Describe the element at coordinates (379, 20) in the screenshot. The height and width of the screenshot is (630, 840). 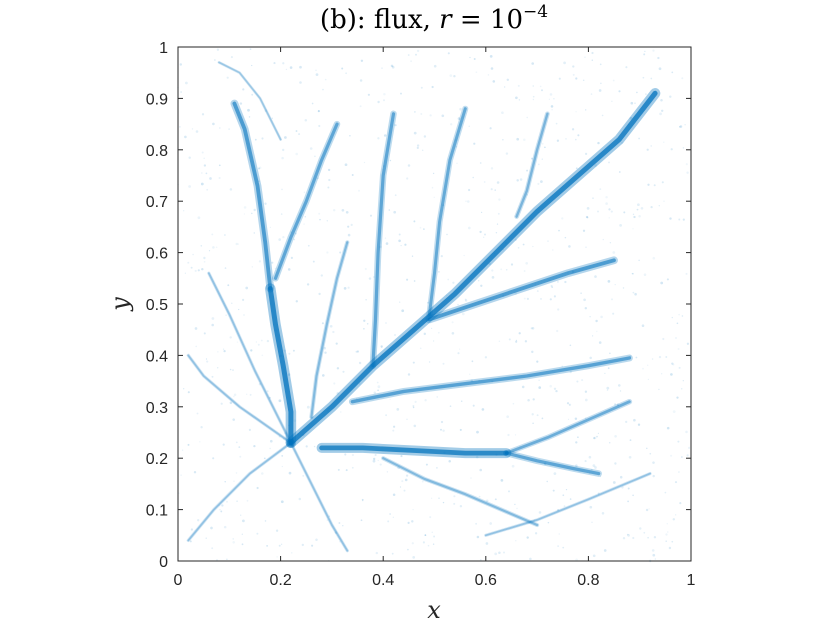
I see `title-prefix: (b): flux,` at that location.